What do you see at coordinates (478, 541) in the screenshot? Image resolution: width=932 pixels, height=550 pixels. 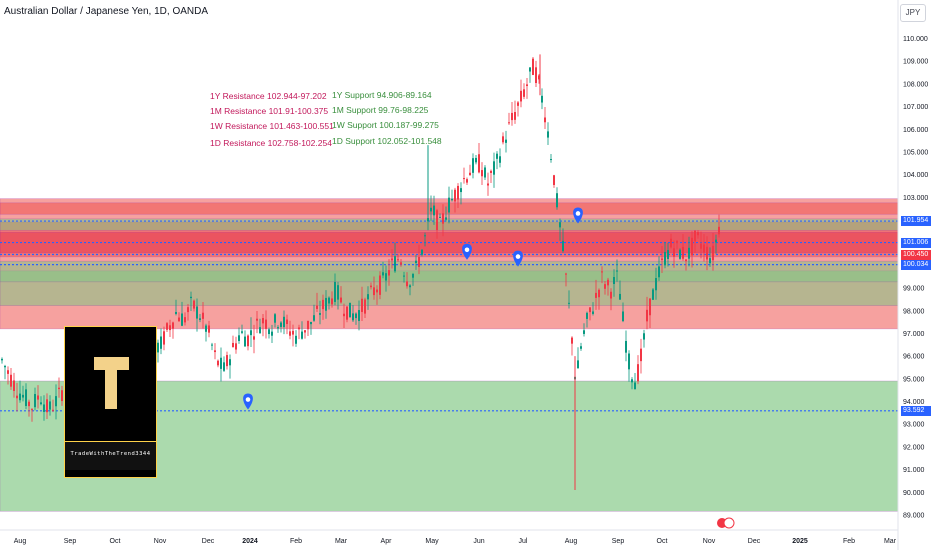 I see `x-tick-label: Jun` at bounding box center [478, 541].